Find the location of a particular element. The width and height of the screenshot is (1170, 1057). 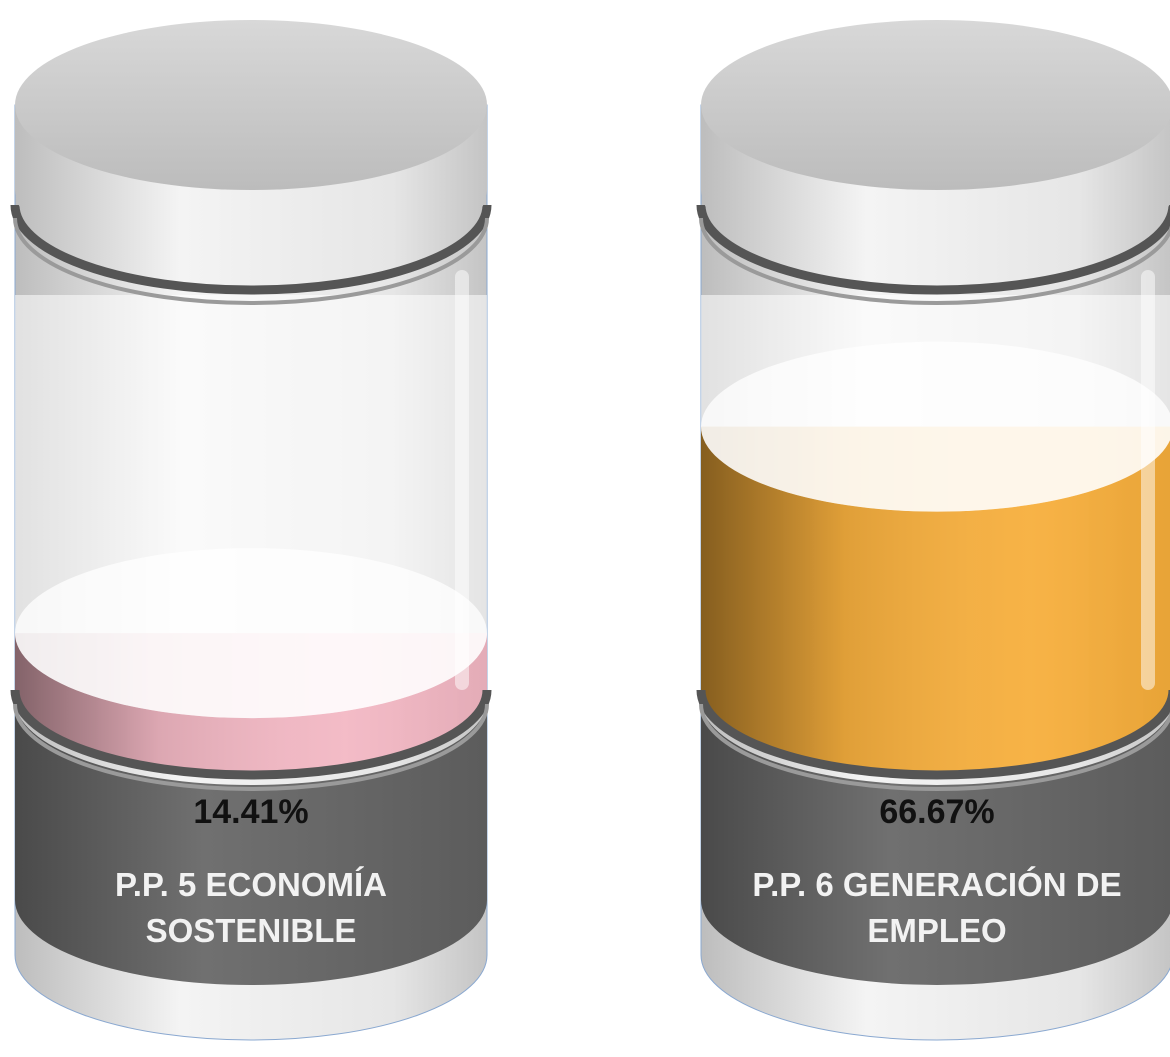

category-label-box: P.P. 5 ECONOMÍA SOSTENIBLE is located at coordinates (251, 907).